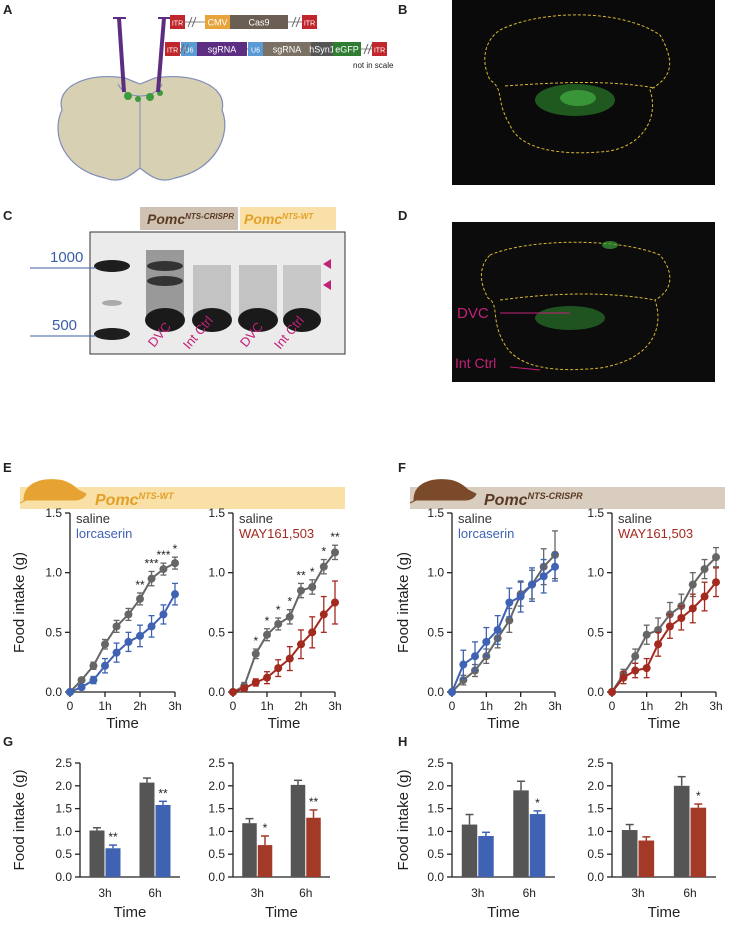 The width and height of the screenshot is (741, 925). What do you see at coordinates (218, 23) in the screenshot?
I see `construct-label: CMV` at bounding box center [218, 23].